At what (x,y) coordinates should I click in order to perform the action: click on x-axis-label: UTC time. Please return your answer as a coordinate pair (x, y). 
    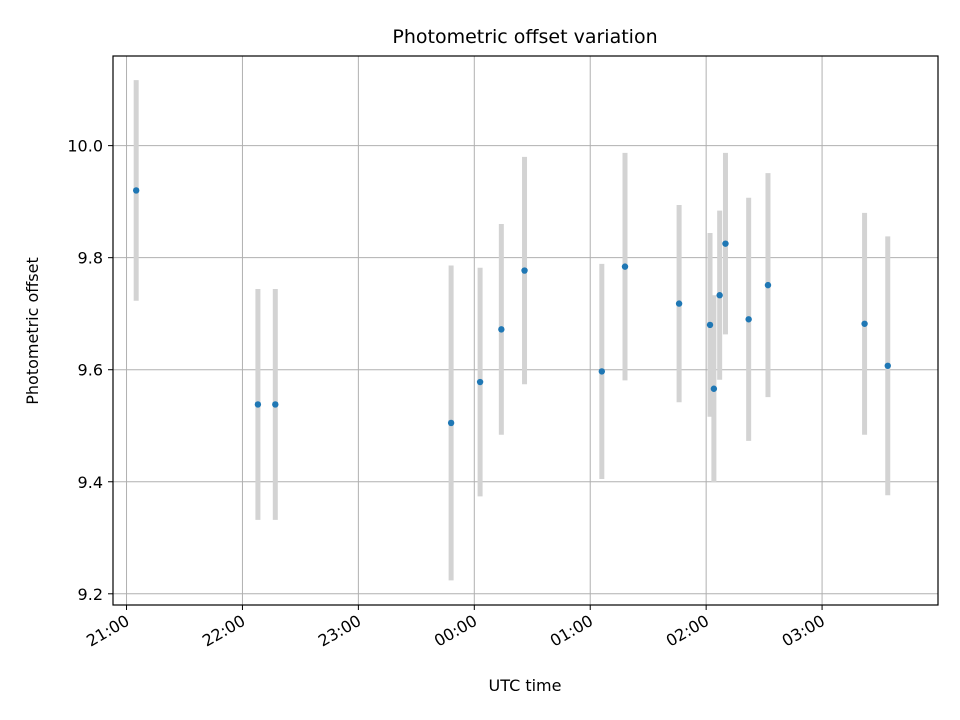
    Looking at the image, I should click on (525, 685).